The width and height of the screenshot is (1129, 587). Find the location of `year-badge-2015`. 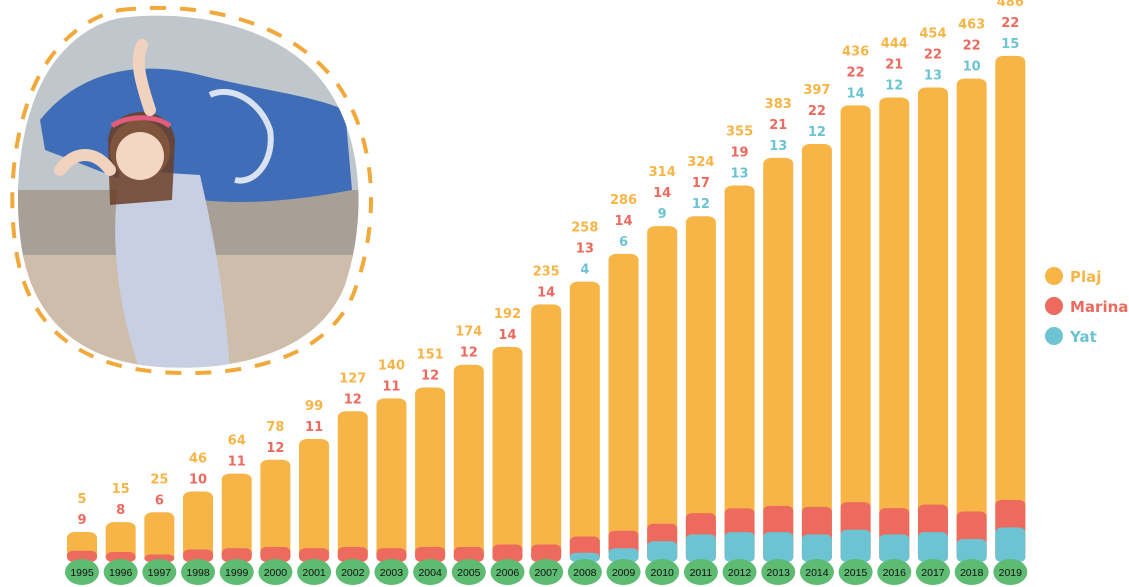

year-badge-2015 is located at coordinates (855, 572).